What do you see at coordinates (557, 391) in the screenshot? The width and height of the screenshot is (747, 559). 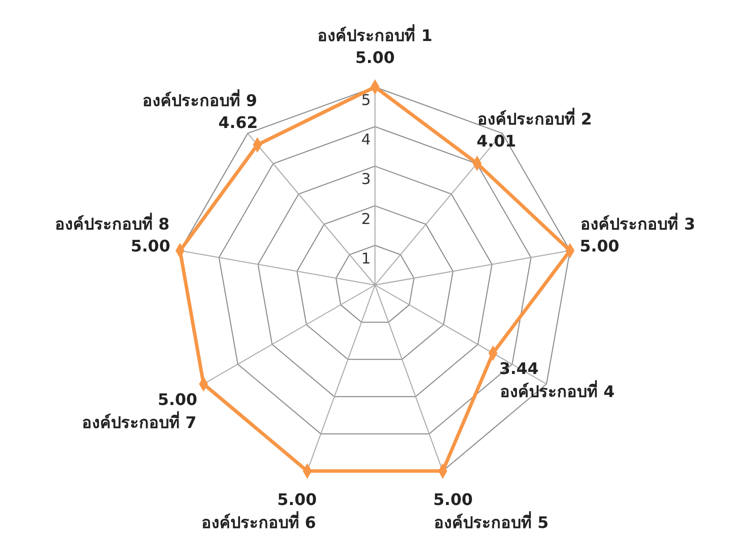 I see `spoke-label: องค์ประกอบที่ 4` at bounding box center [557, 391].